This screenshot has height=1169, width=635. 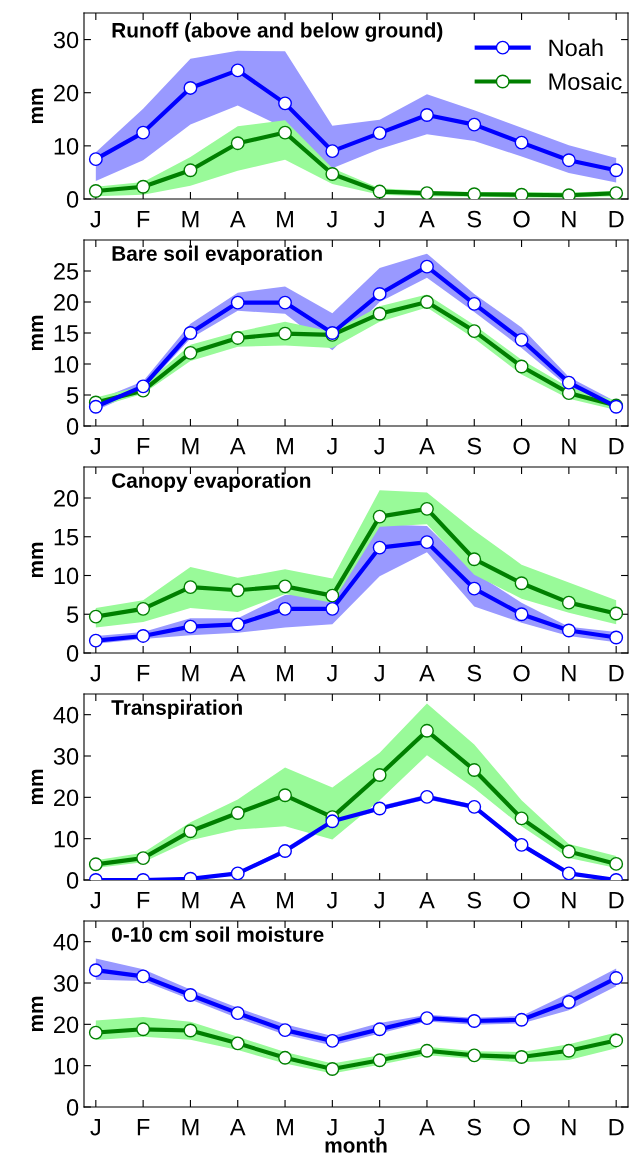 What do you see at coordinates (576, 47) in the screenshot?
I see `legend-label: Noah` at bounding box center [576, 47].